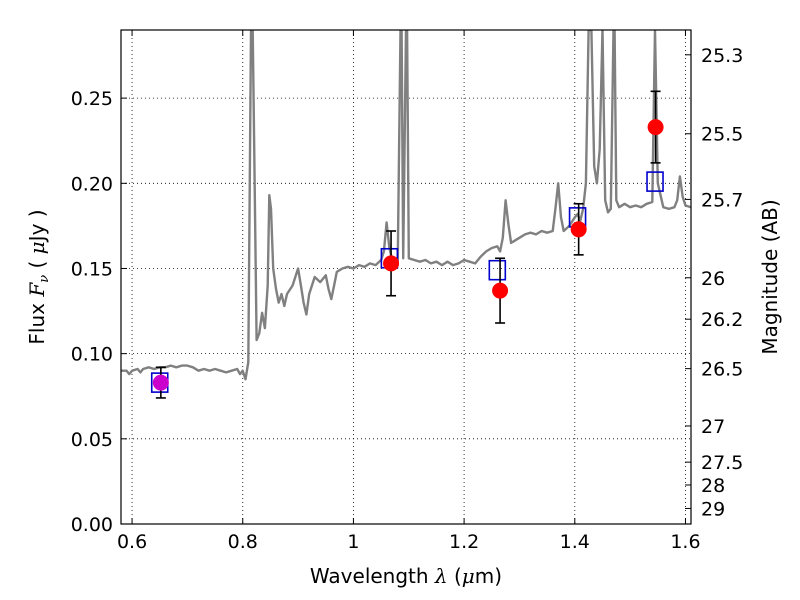  Describe the element at coordinates (713, 509) in the screenshot. I see `mag-tick-label: 29` at that location.